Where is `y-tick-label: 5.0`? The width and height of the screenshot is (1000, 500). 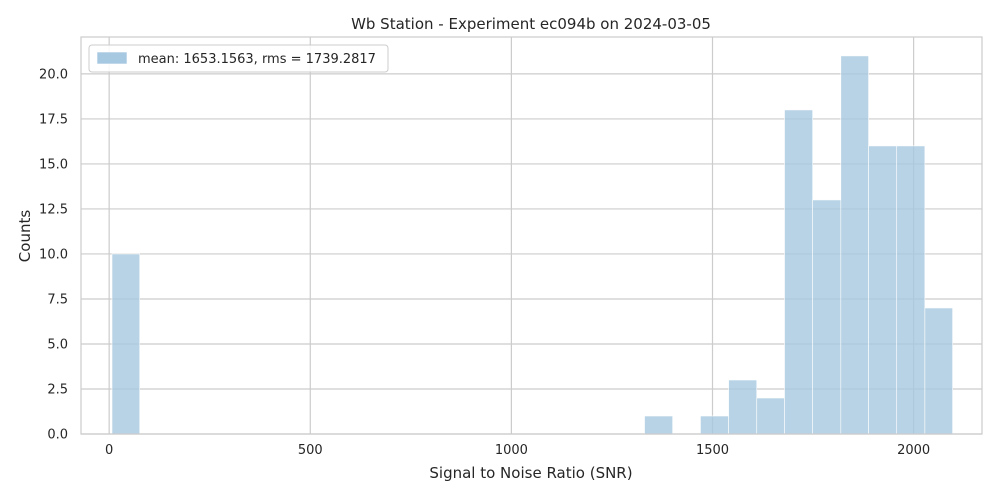
y-tick-label: 5.0 is located at coordinates (57, 344).